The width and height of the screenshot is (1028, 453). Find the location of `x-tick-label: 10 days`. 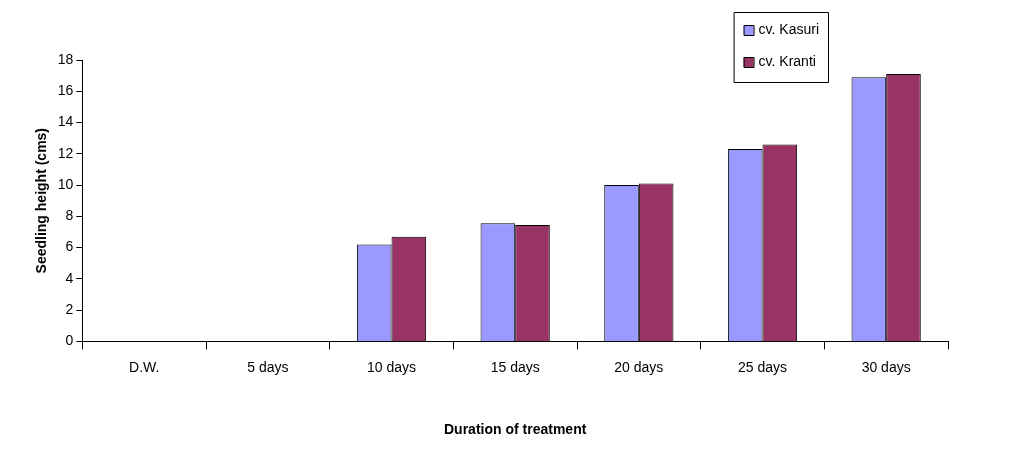

x-tick-label: 10 days is located at coordinates (392, 366).